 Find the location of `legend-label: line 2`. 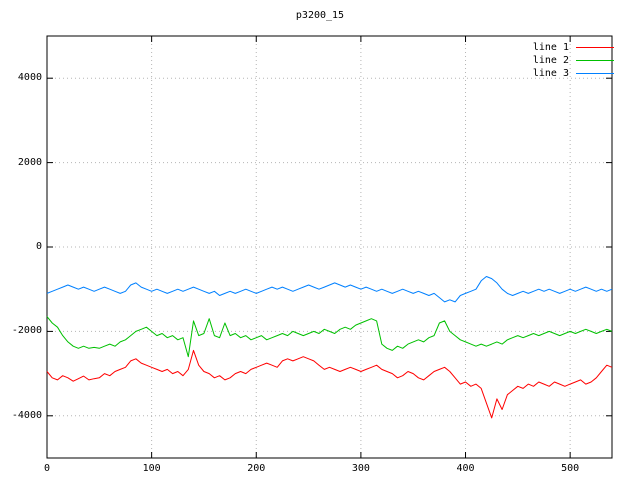

legend-label: line 2 is located at coordinates (550, 60).